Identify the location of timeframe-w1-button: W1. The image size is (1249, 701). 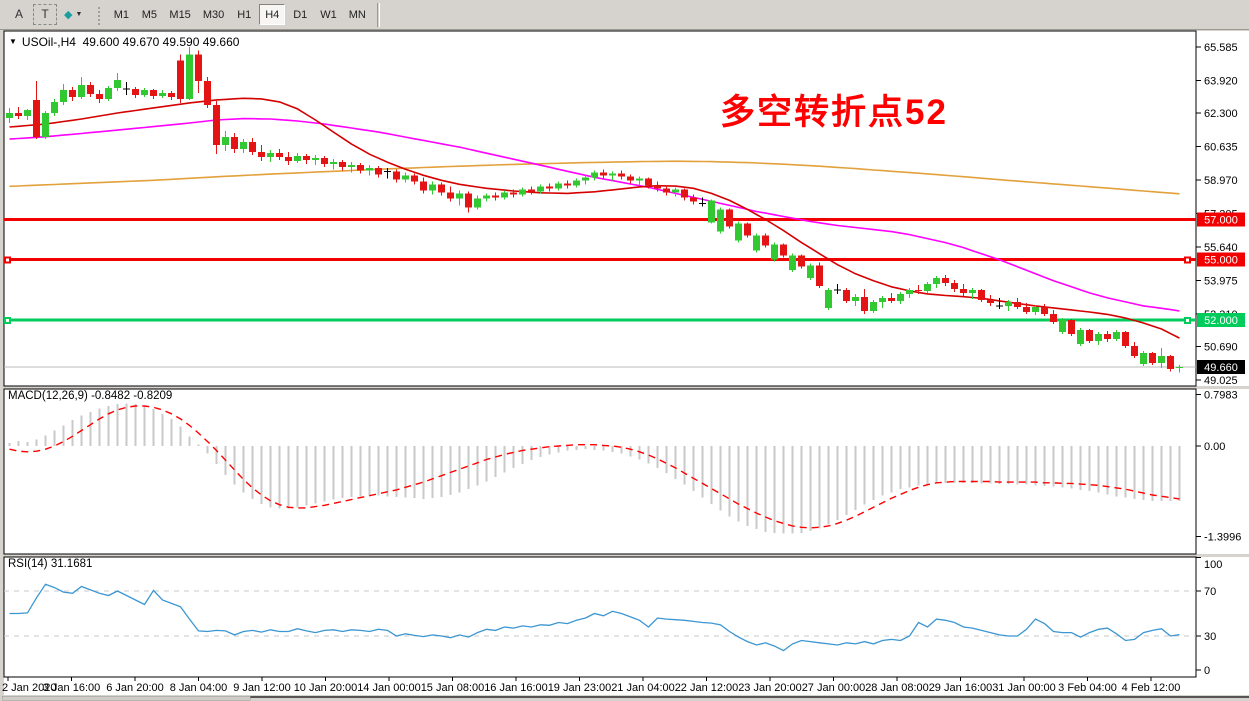
(328, 14).